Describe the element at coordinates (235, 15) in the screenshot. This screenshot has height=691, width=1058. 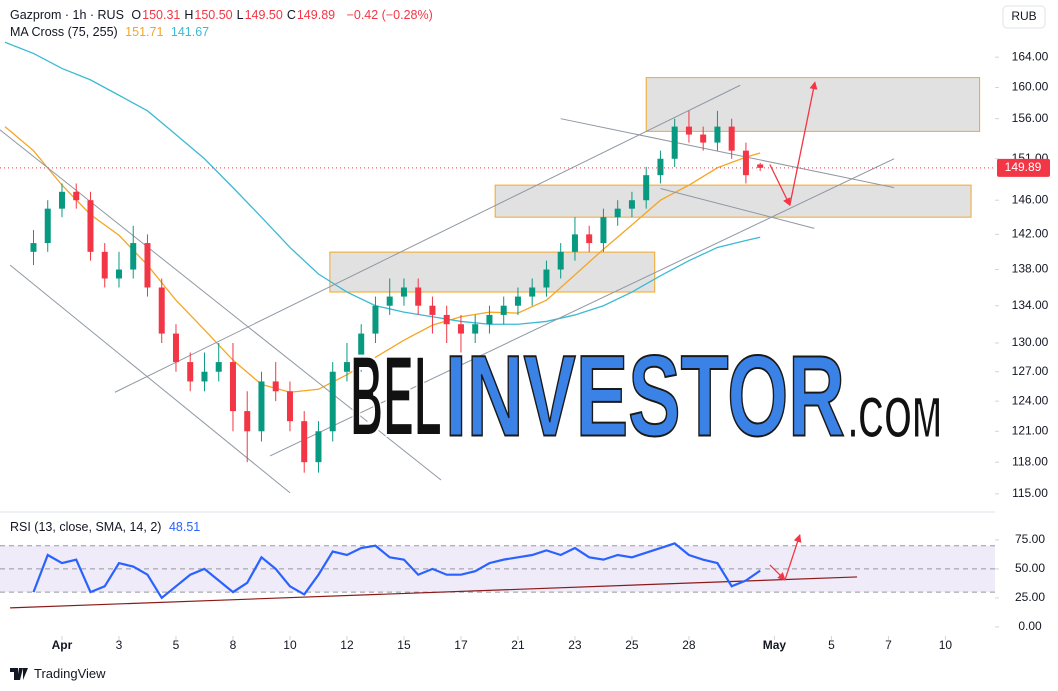
I see `ohlc: O150.31 H150.50 L149.50 C149.89` at that location.